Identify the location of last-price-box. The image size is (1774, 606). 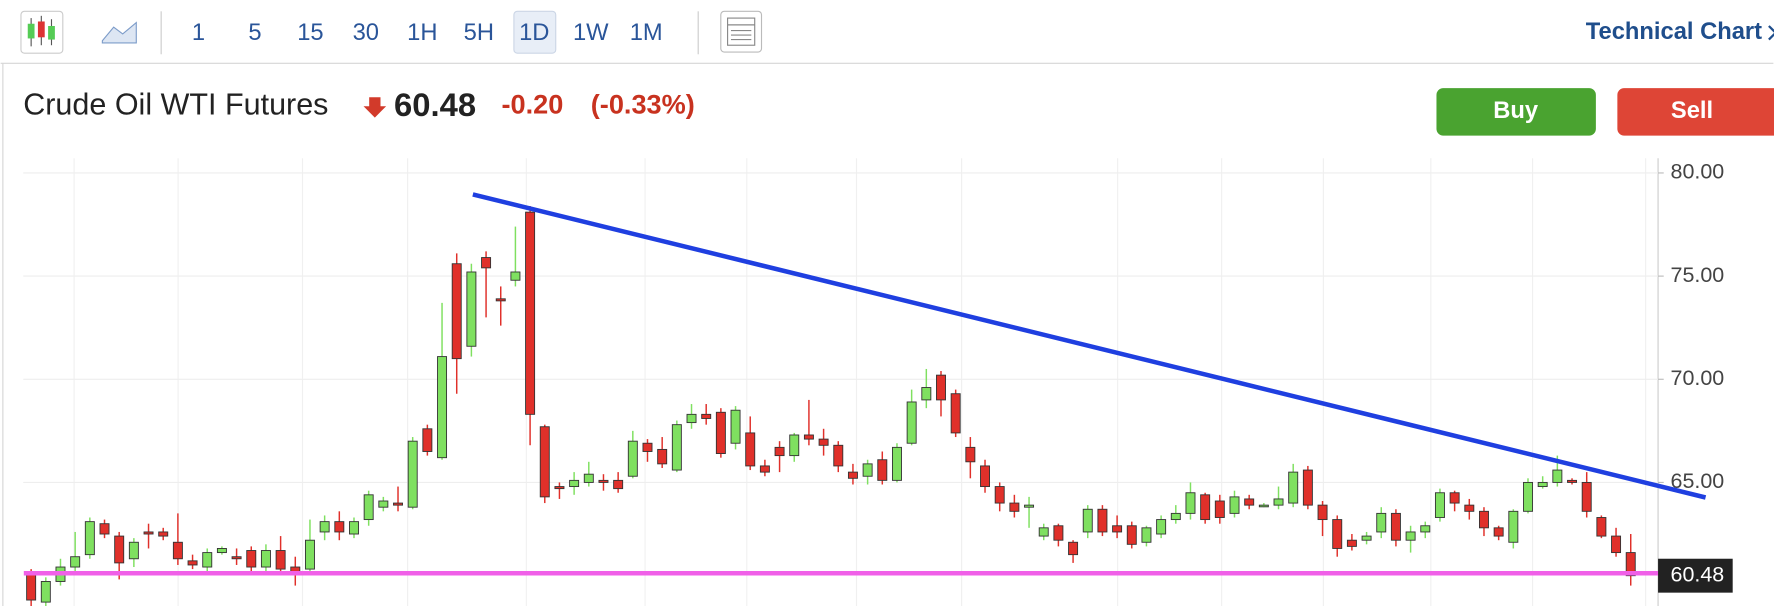
(1695, 575).